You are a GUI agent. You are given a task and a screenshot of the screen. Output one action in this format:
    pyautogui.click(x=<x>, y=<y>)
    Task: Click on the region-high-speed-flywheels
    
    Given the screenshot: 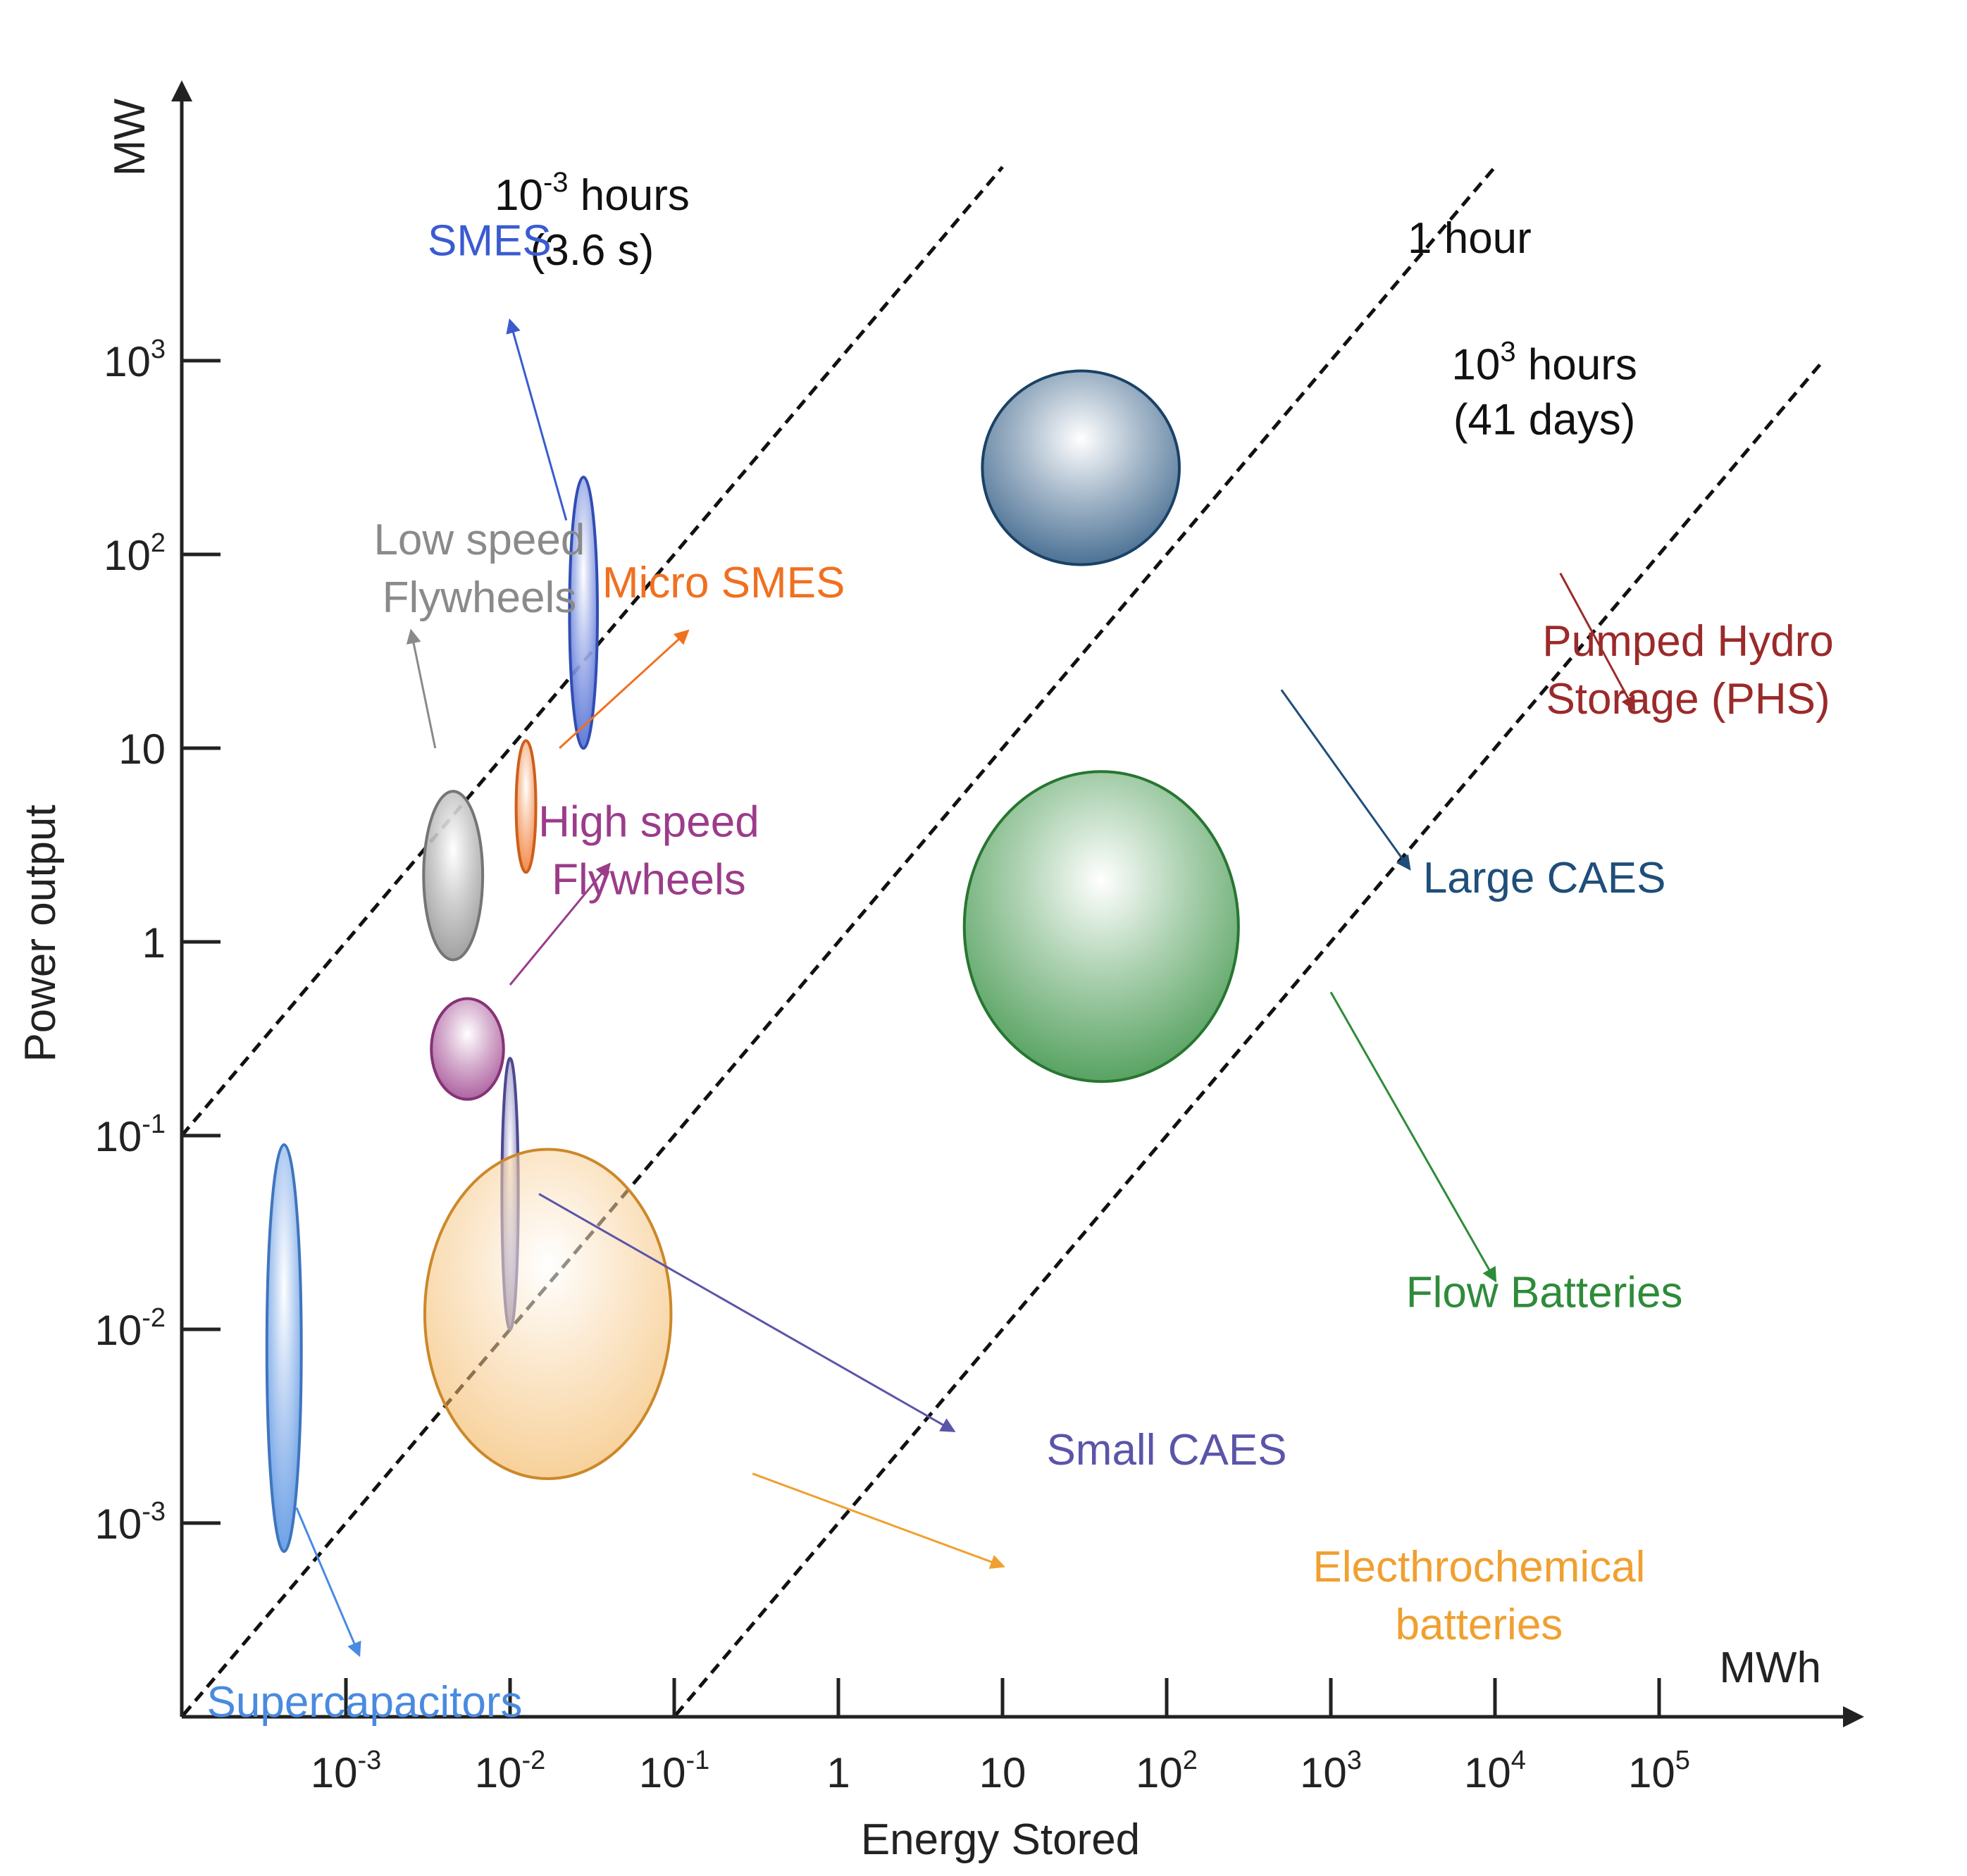 What is the action you would take?
    pyautogui.click(x=467, y=1049)
    